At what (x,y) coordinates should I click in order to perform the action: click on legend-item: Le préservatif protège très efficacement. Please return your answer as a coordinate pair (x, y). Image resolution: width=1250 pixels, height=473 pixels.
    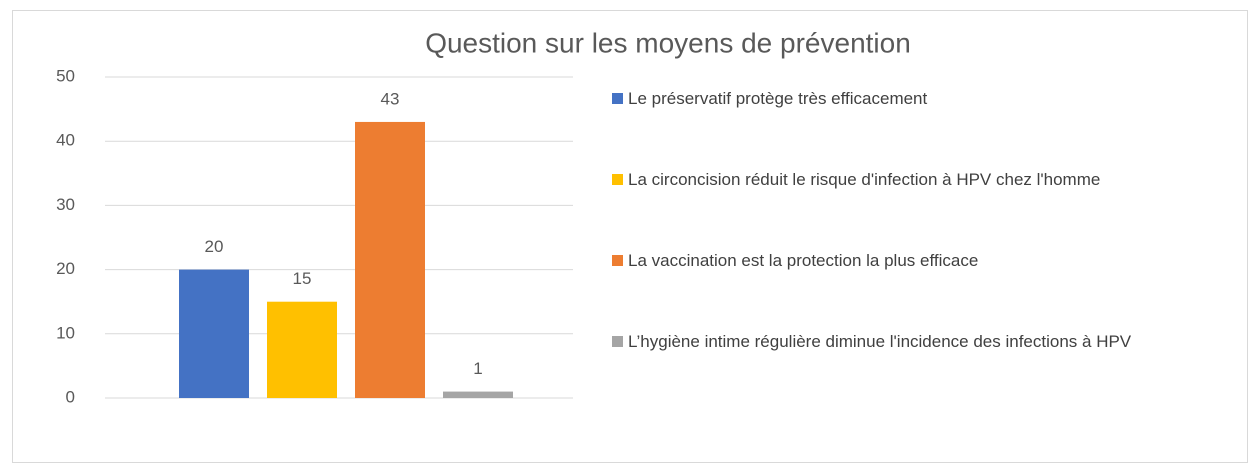
    Looking at the image, I should click on (924, 99).